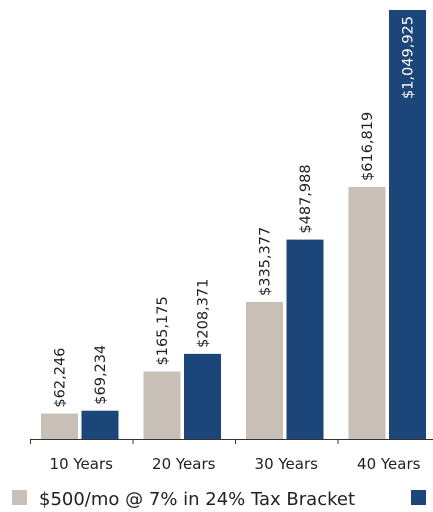  I want to click on bar-s1-30-years, so click(264, 370).